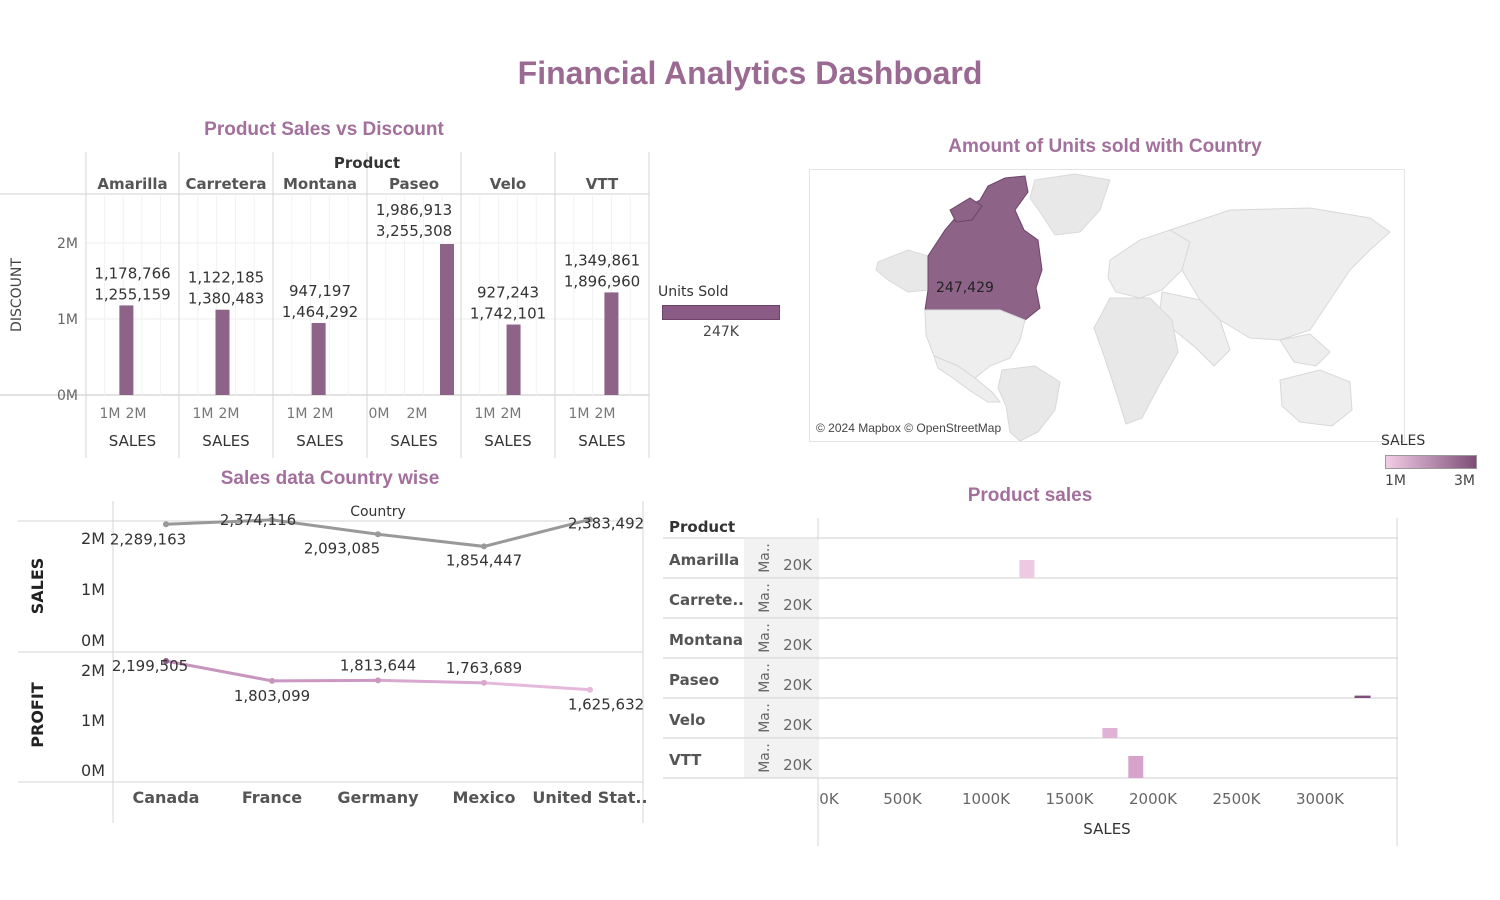  Describe the element at coordinates (602, 281) in the screenshot. I see `c1-sales-label: 1,896,960` at that location.